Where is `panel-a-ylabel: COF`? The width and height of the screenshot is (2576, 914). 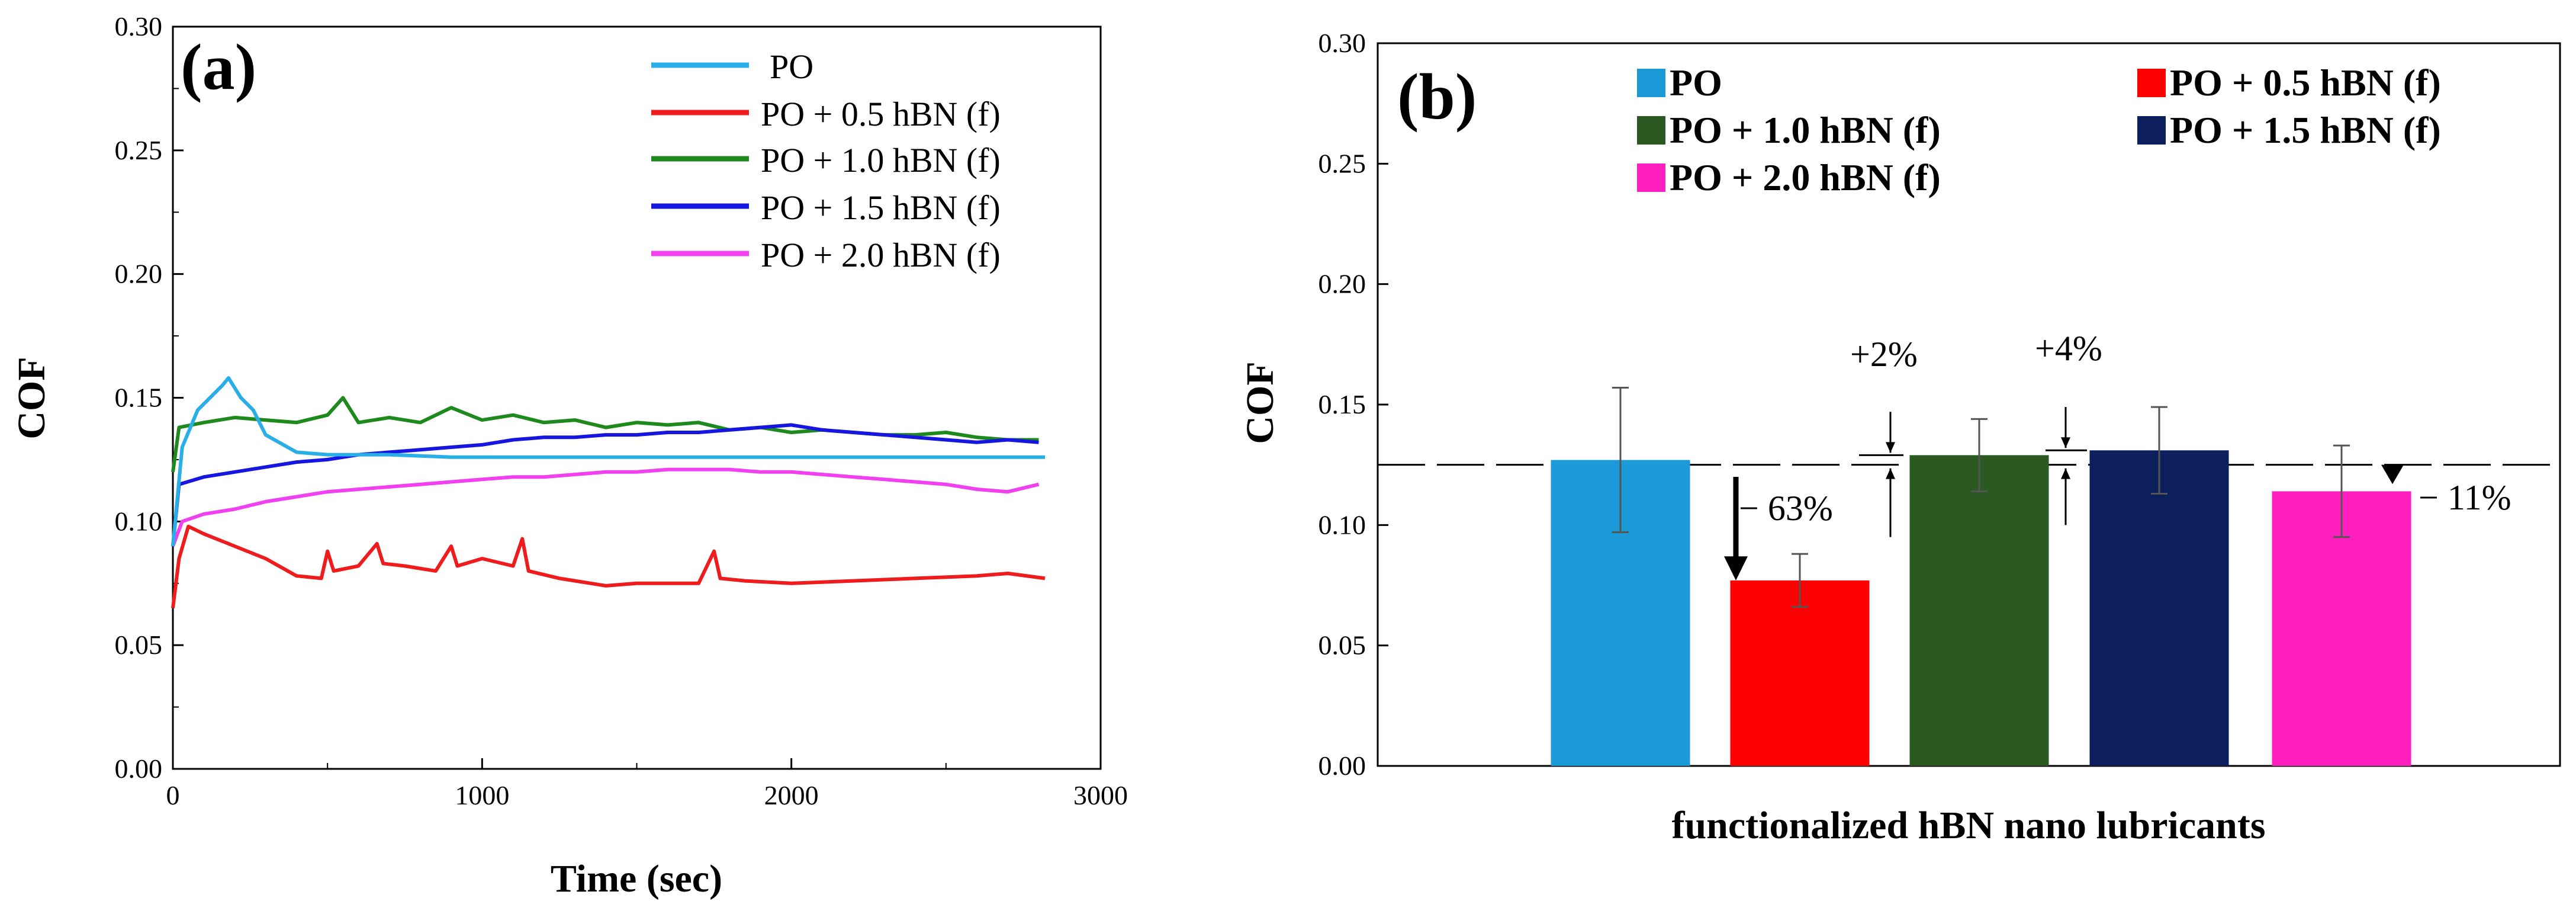 panel-a-ylabel: COF is located at coordinates (31, 398).